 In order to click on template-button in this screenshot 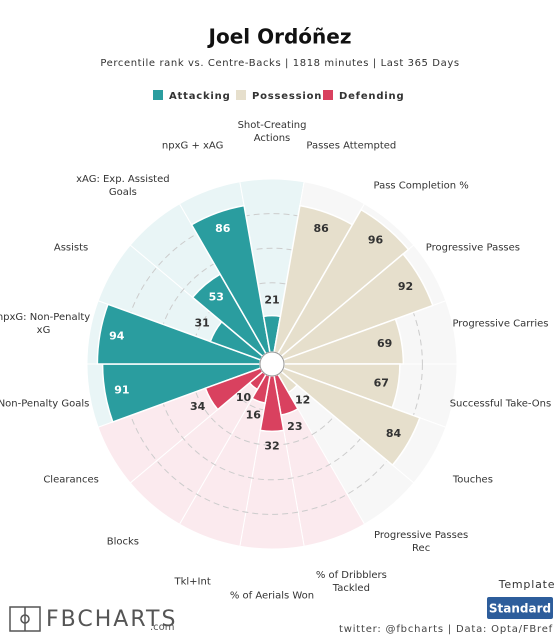, I will do `click(520, 608)`.